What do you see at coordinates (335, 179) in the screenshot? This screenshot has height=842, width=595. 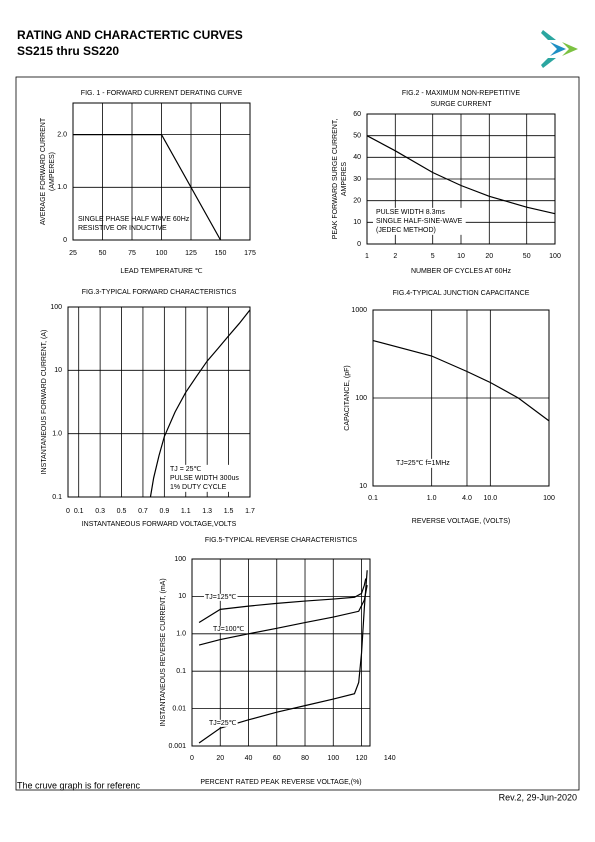 I see `y-axis-label: PEAK FORWARD SURGE CURRENT,` at bounding box center [335, 179].